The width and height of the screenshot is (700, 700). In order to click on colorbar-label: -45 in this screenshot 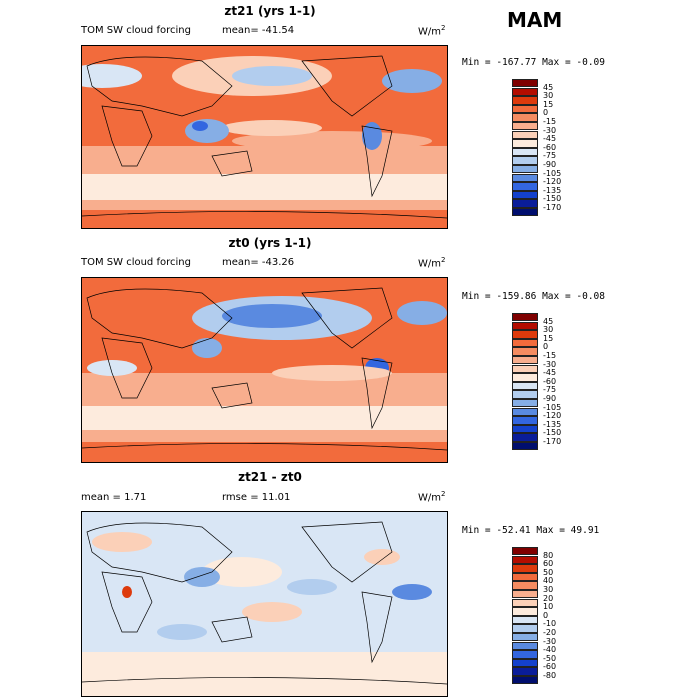, I will do `click(550, 139)`.